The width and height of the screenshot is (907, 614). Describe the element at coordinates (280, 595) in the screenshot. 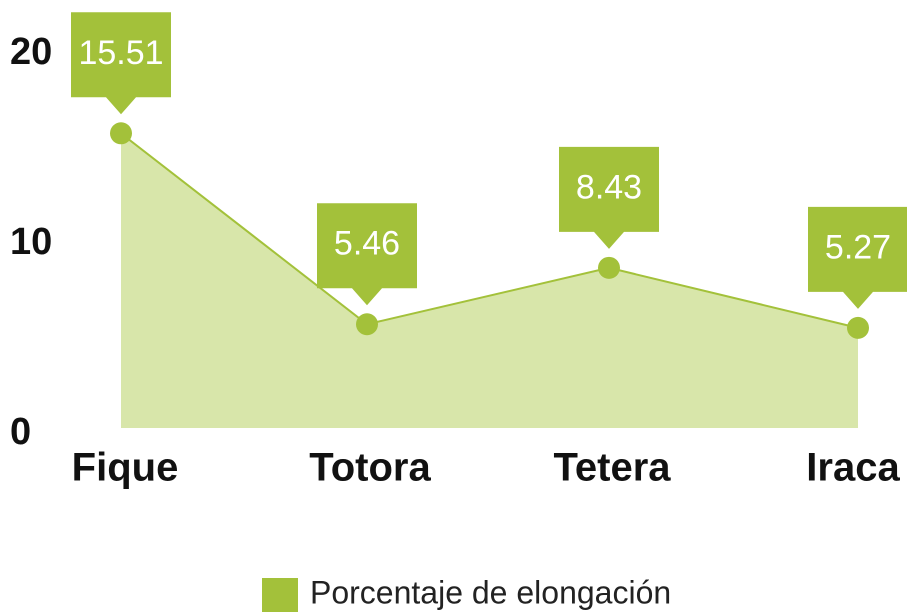

I see `legend-swatch` at that location.